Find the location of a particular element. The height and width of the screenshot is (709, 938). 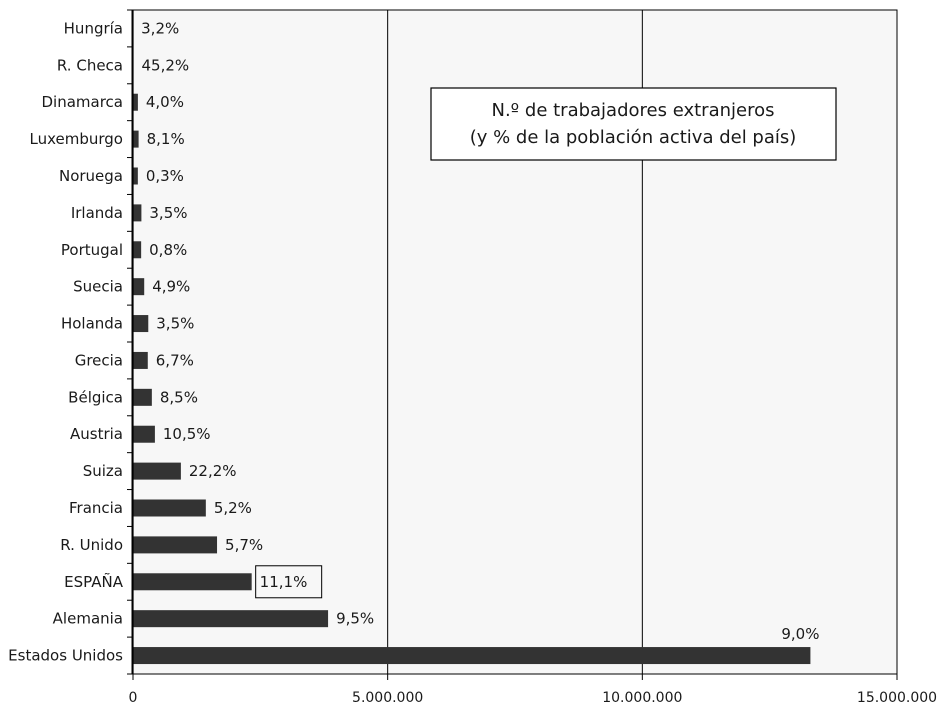

data-label-16: 9,5% is located at coordinates (355, 619).